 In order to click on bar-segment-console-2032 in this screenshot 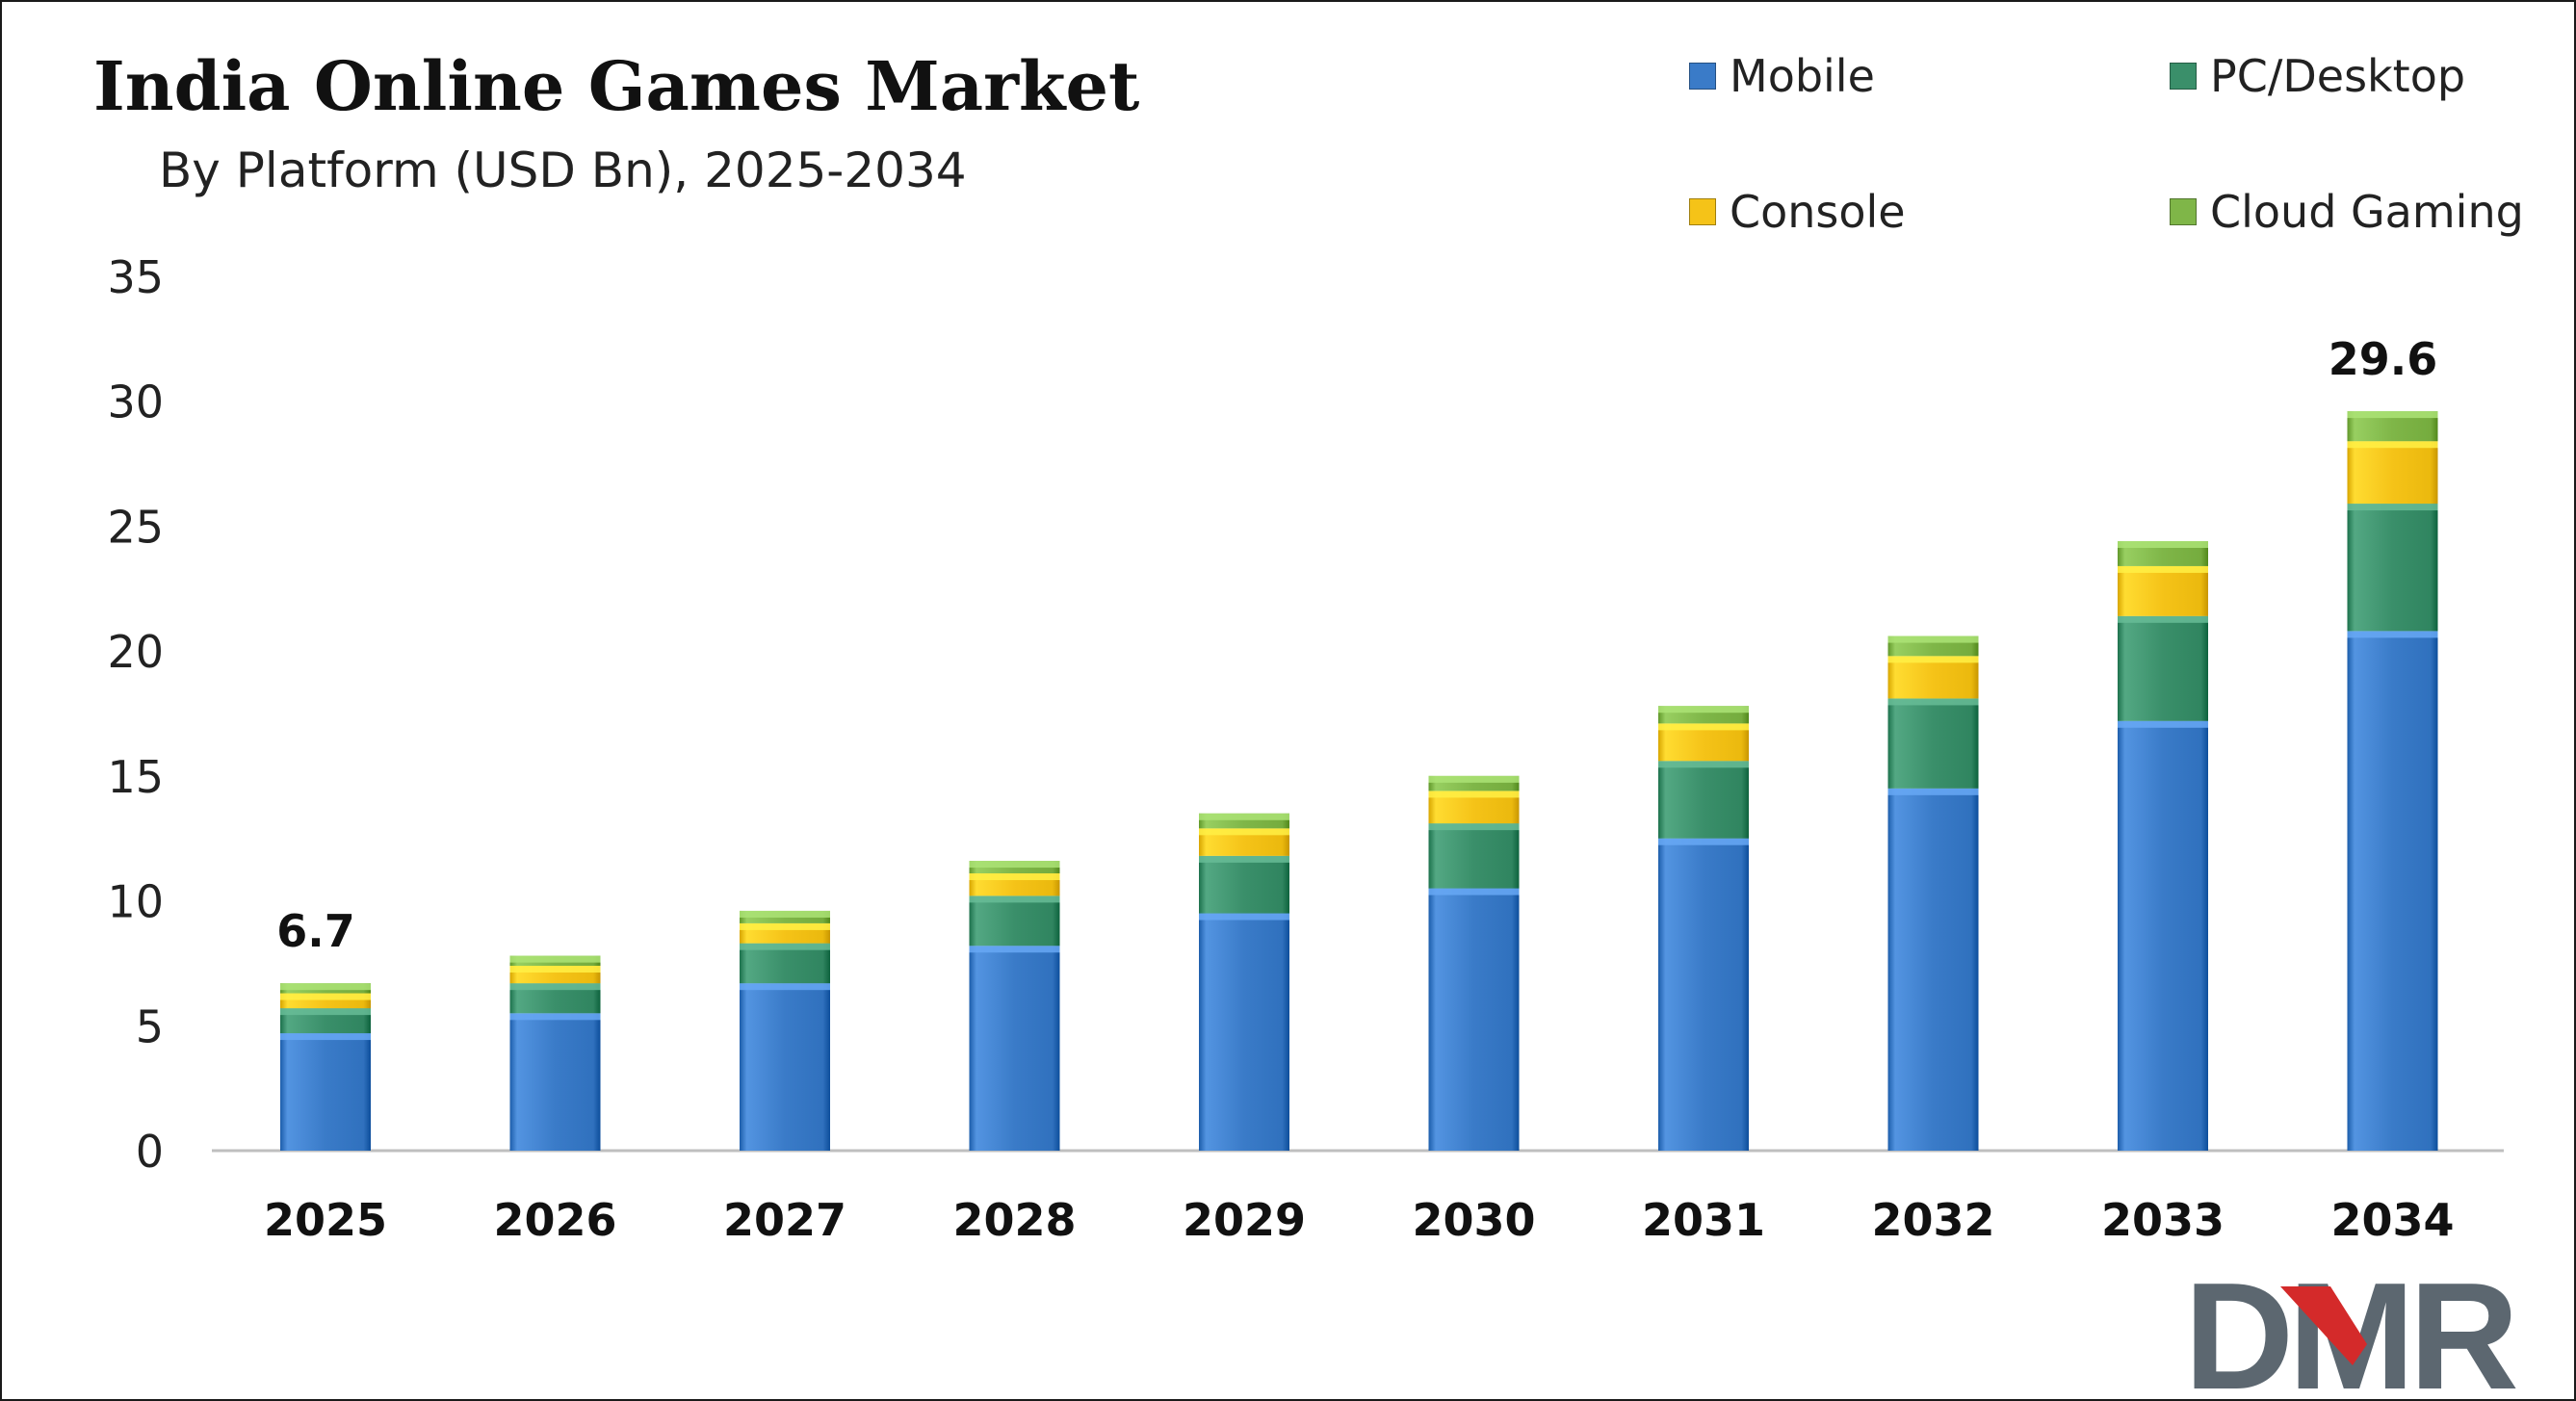, I will do `click(1933, 678)`.